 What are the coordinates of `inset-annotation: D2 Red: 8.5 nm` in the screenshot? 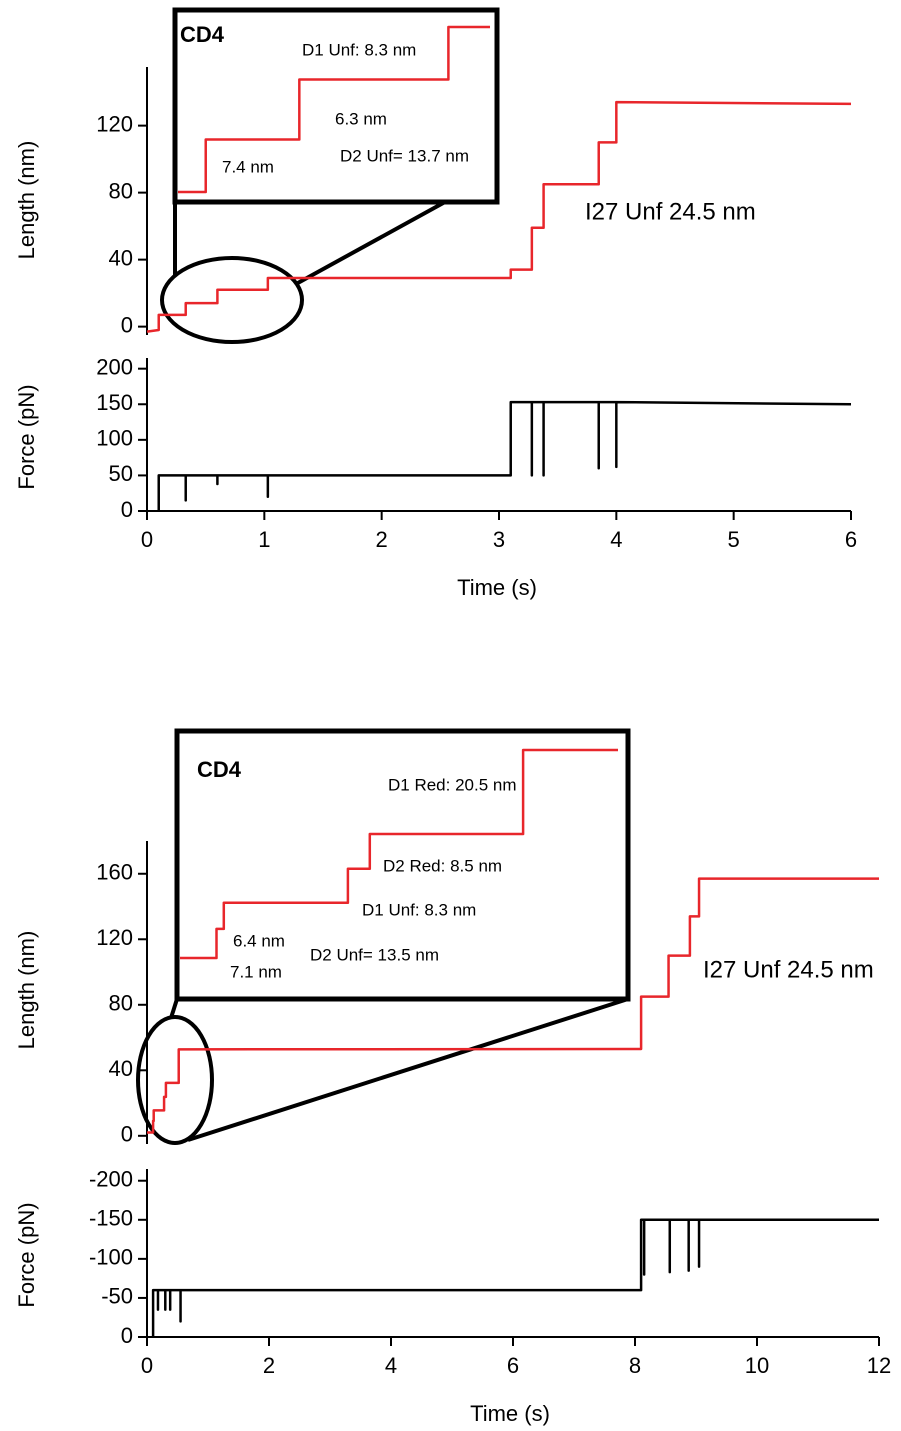 It's located at (442, 865).